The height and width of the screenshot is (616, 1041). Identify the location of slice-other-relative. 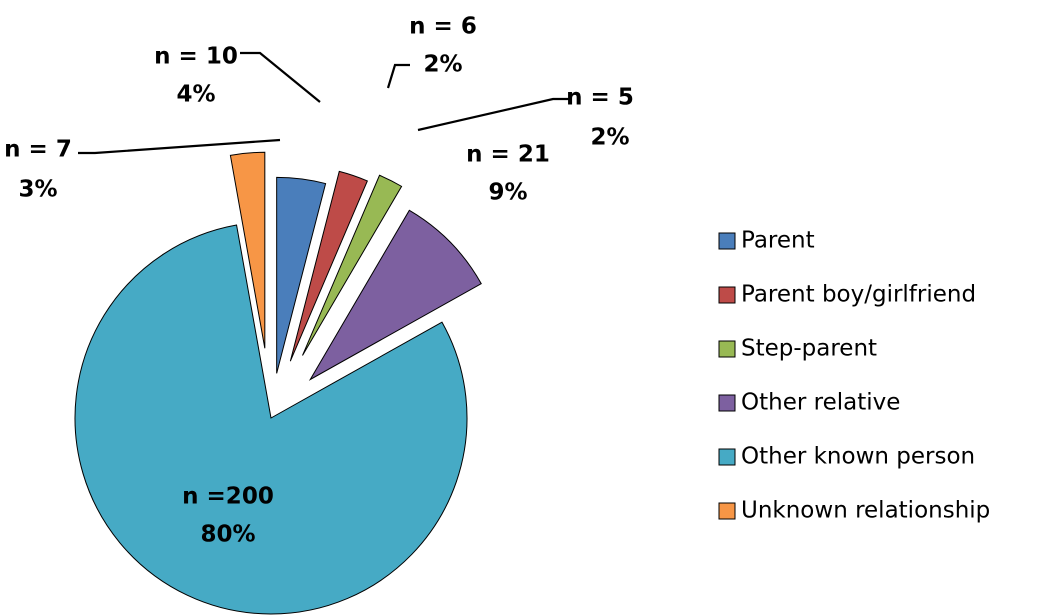
(395, 295).